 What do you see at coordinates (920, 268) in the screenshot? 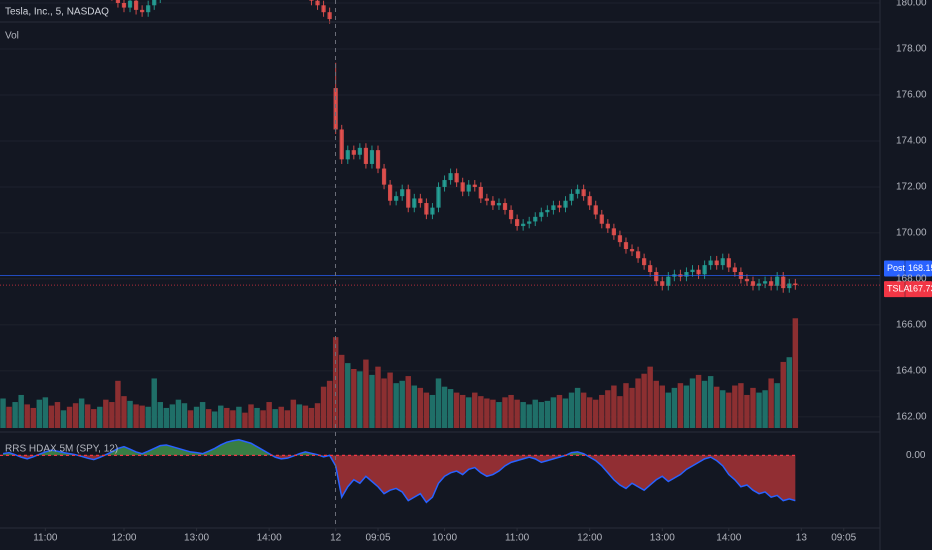
I see `price-label-value: 168.15` at bounding box center [920, 268].